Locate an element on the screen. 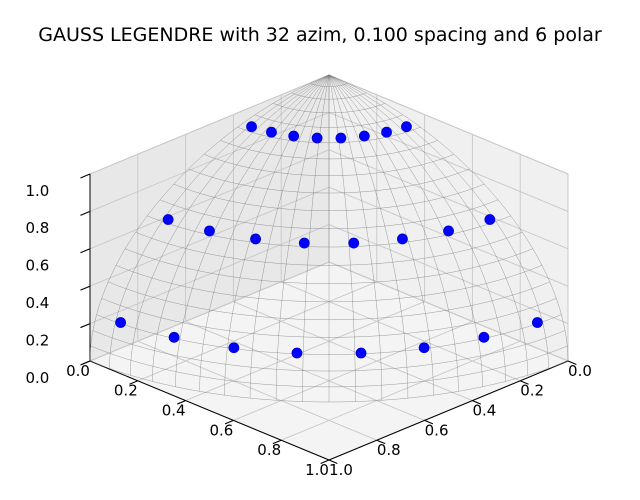 The height and width of the screenshot is (500, 640). y-tick-label: 1.0 is located at coordinates (317, 470).